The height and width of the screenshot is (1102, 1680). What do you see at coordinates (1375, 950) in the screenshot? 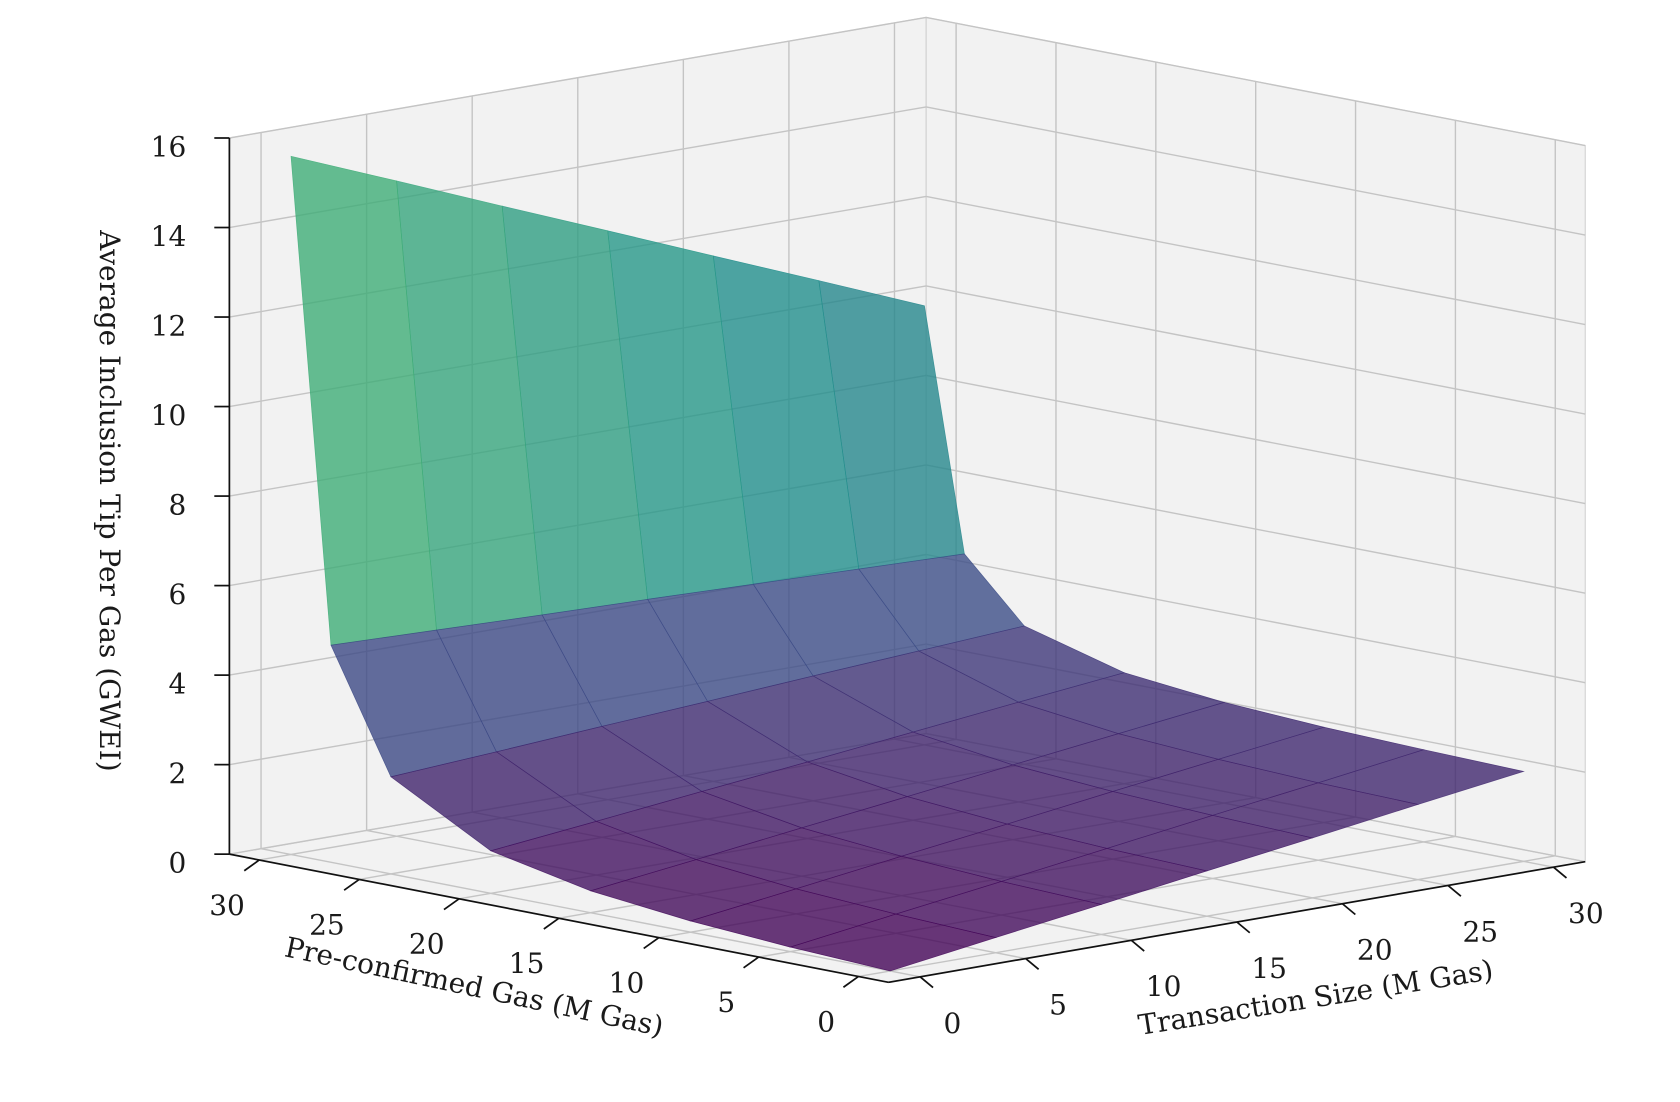
I see `x-tick-label: 20` at bounding box center [1375, 950].